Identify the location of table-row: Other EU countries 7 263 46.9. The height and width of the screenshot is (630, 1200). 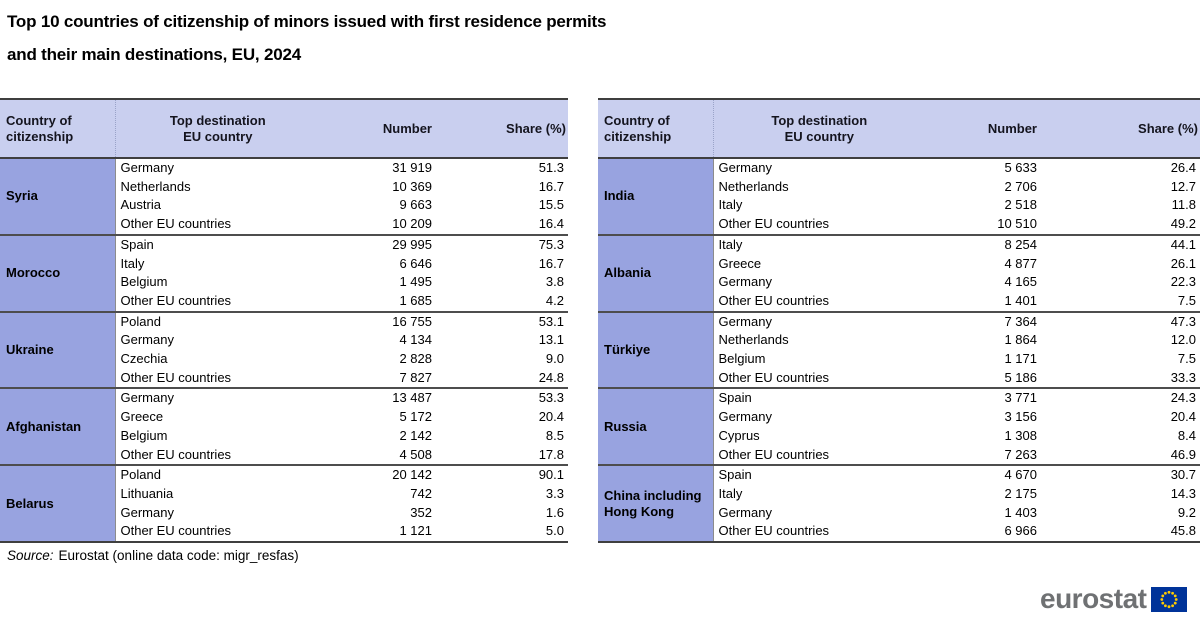
(899, 456).